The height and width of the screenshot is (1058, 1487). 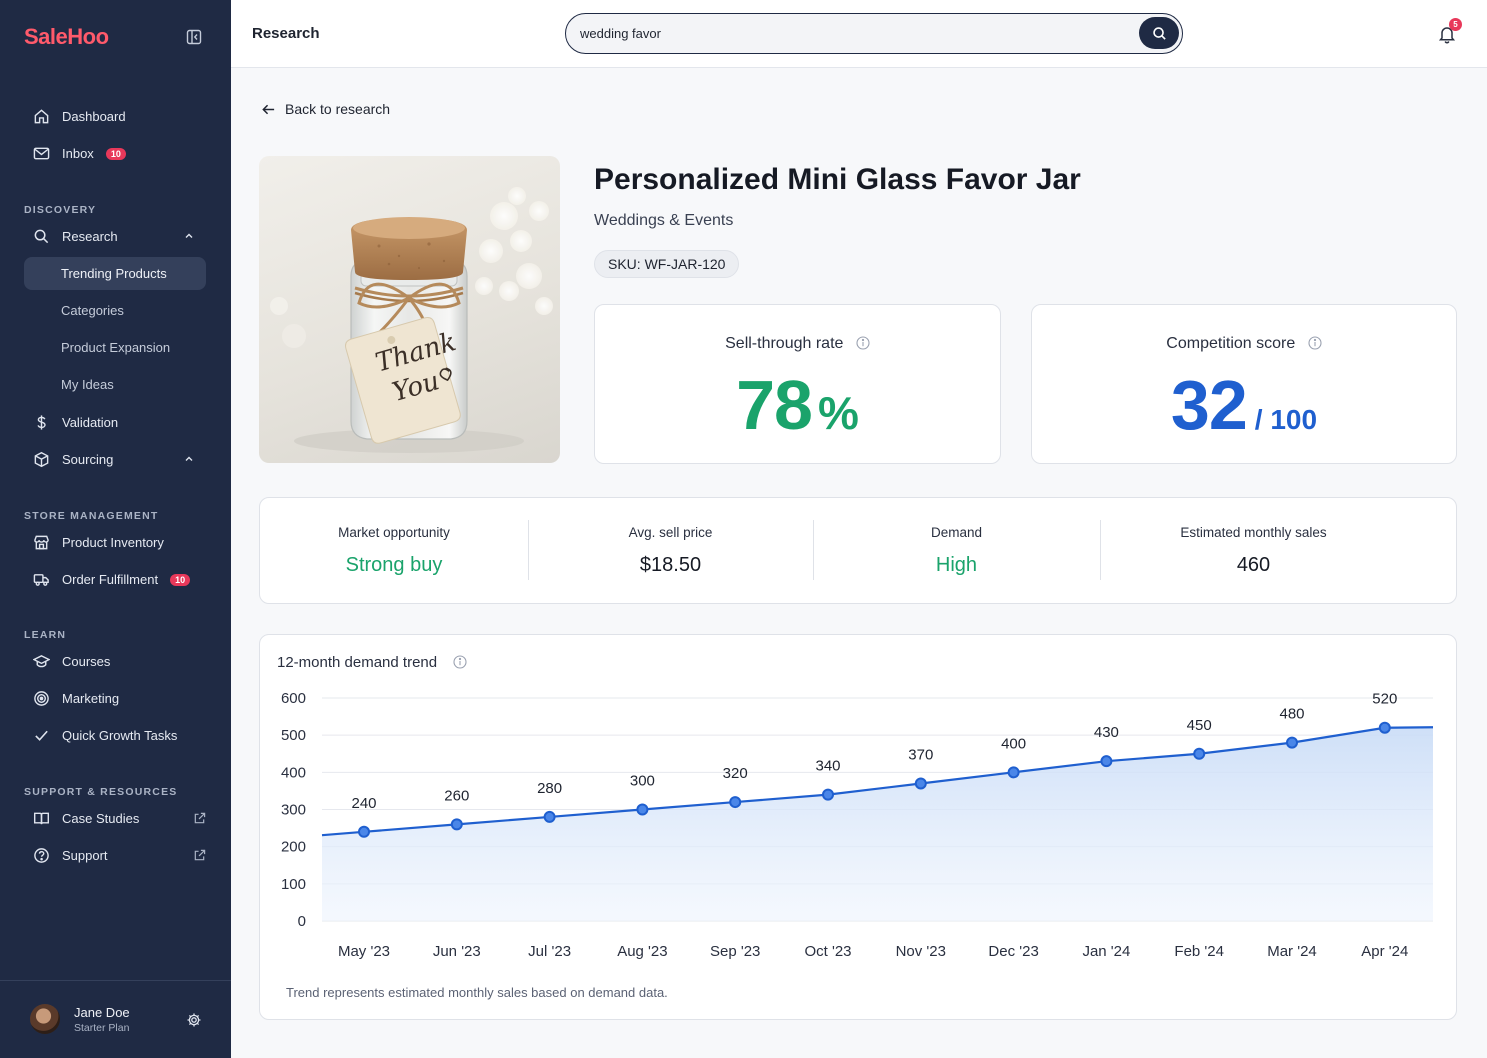 What do you see at coordinates (921, 951) in the screenshot?
I see `x-tick-label: Nov '23` at bounding box center [921, 951].